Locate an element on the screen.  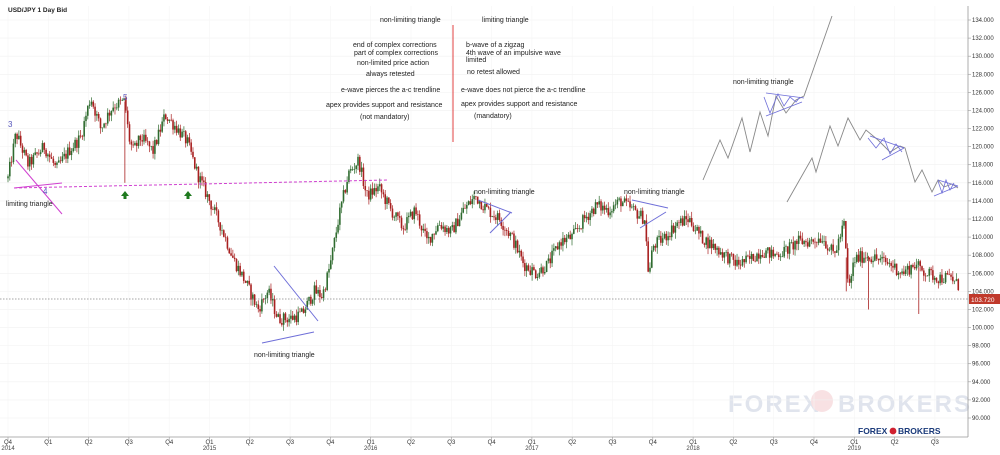
watermark-text-left: FOREX is located at coordinates (774, 404).